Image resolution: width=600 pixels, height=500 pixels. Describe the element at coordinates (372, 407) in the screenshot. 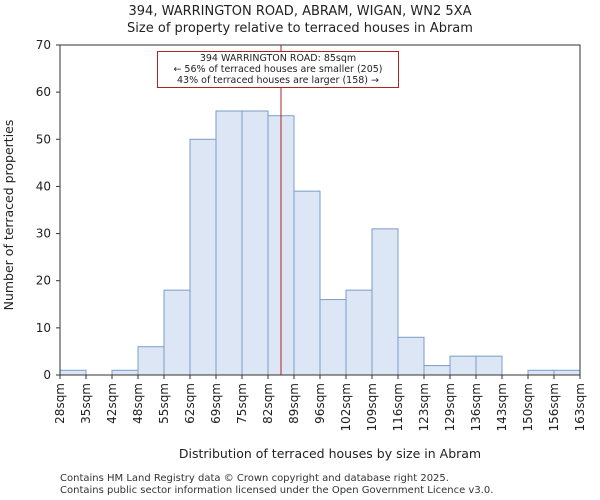

I see `x-tick-label: 109sqm` at that location.